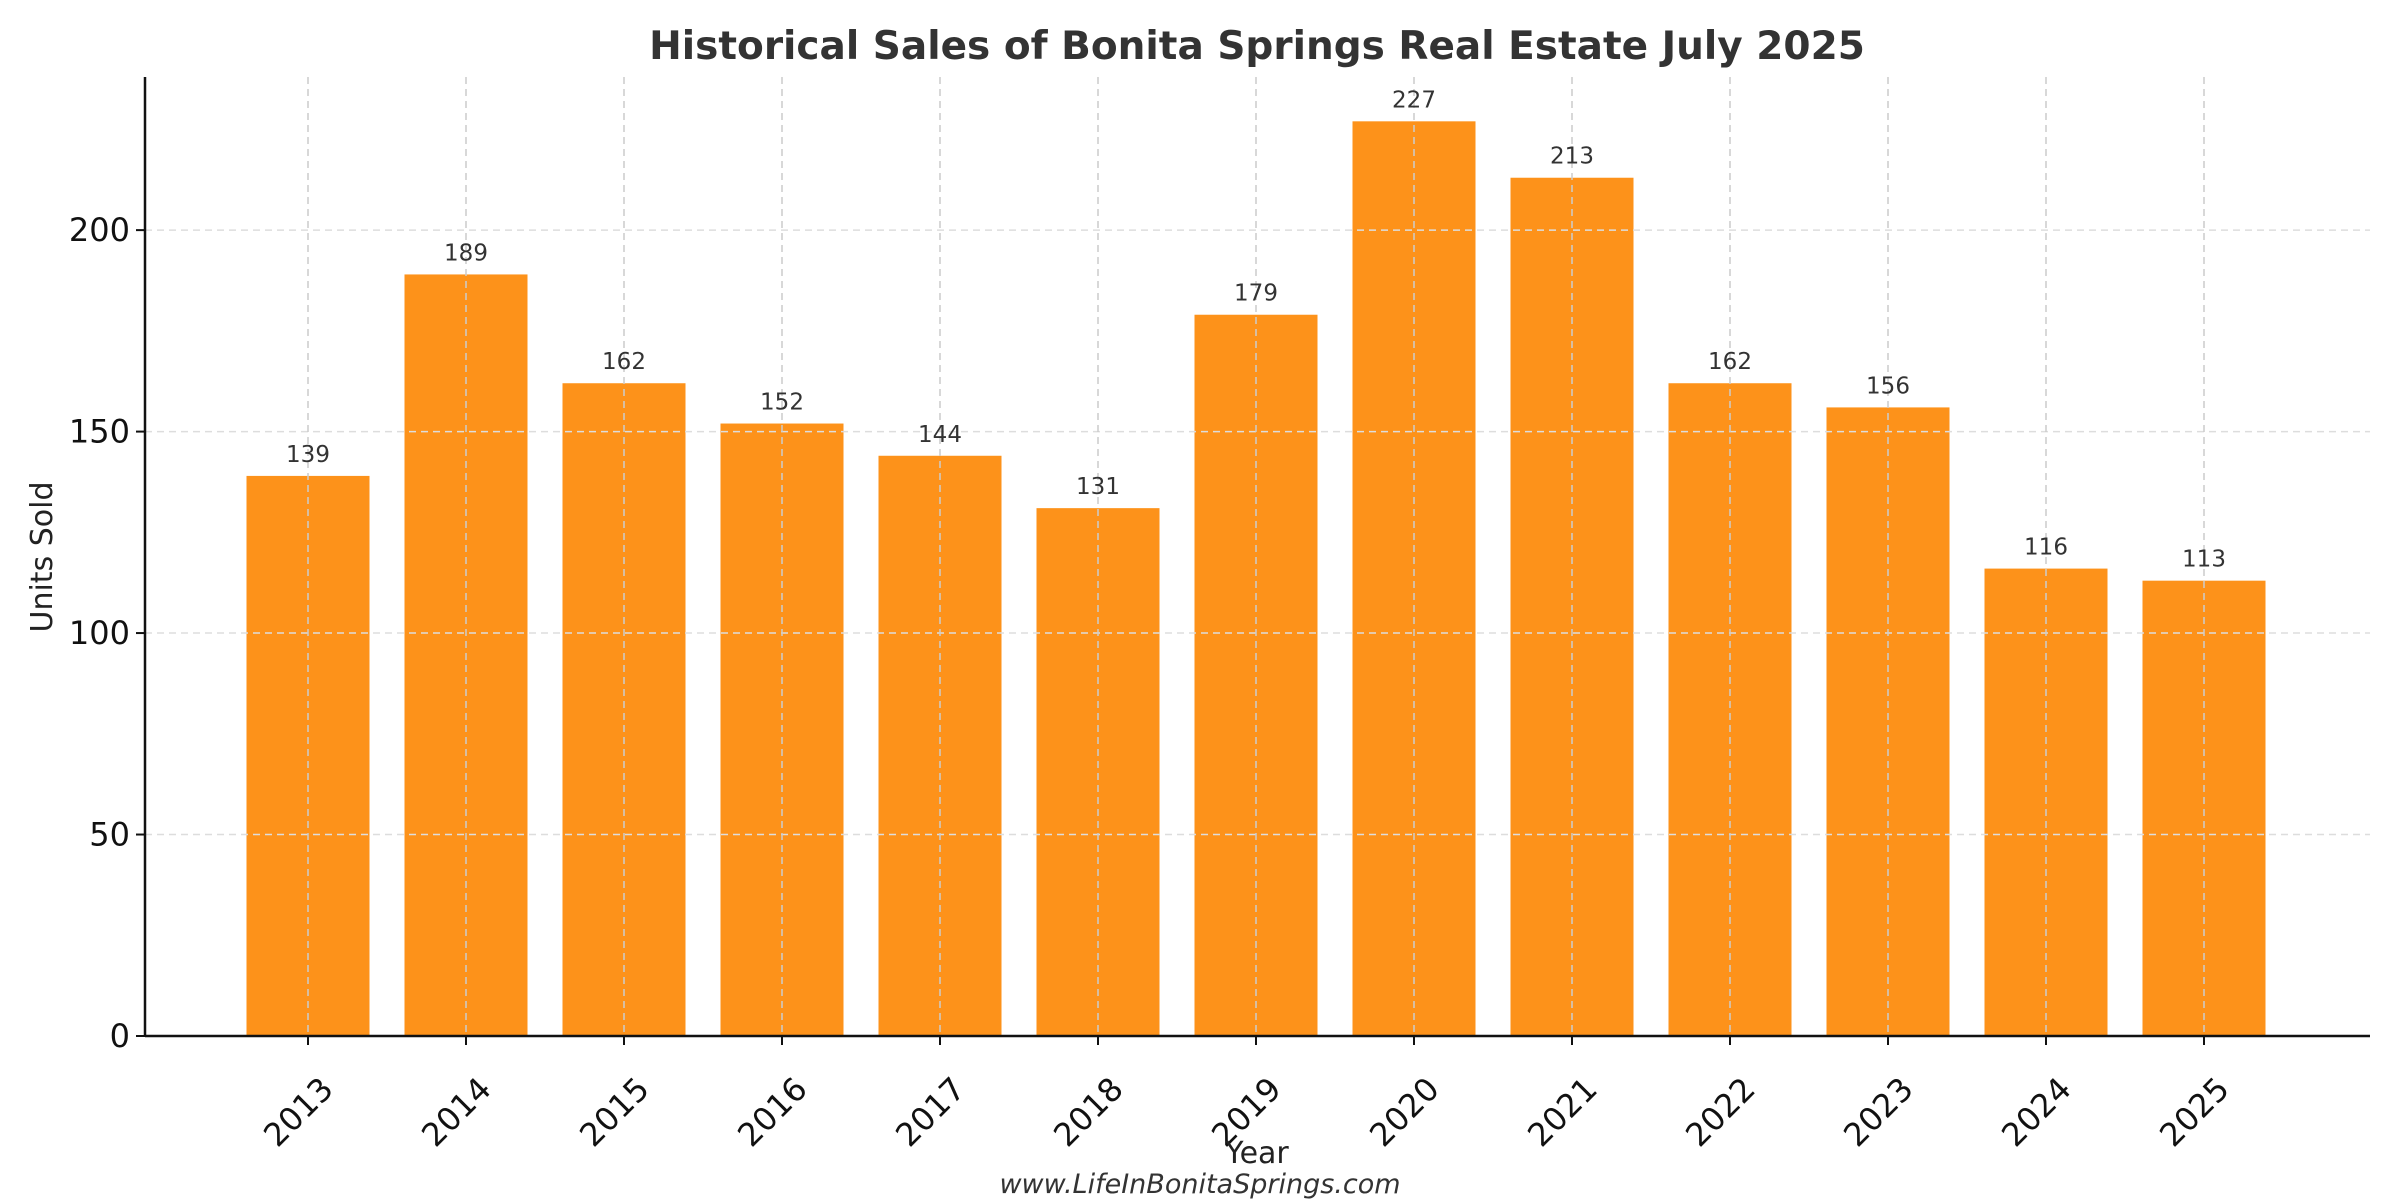  I want to click on x-tick-label-2022: 2022, so click(1720, 1112).